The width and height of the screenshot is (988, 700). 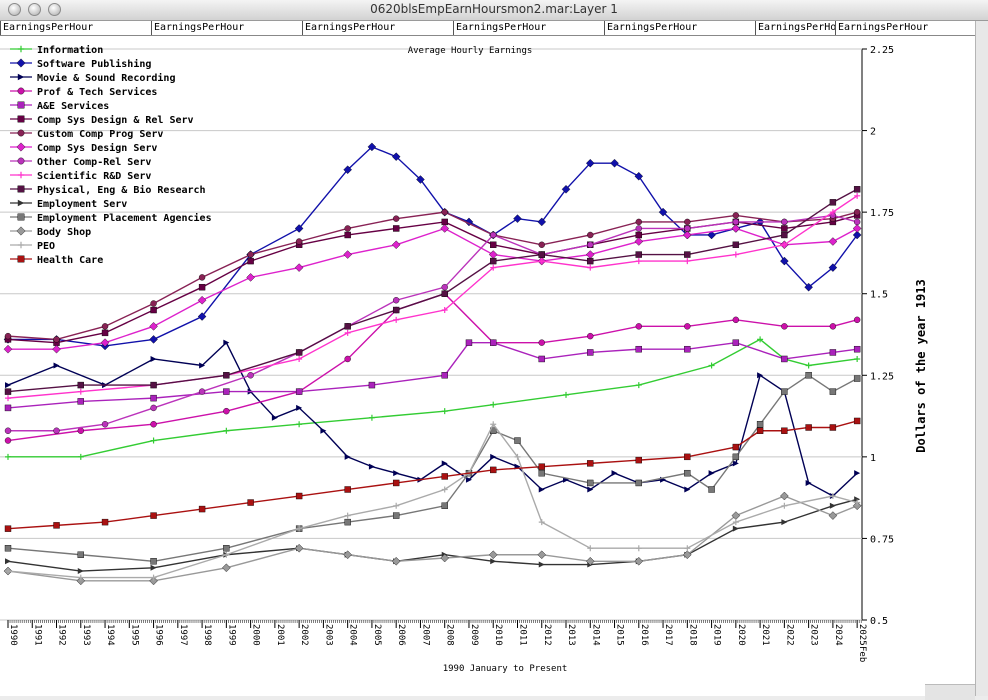 What do you see at coordinates (207, 635) in the screenshot?
I see `x-tick-label: 1998` at bounding box center [207, 635].